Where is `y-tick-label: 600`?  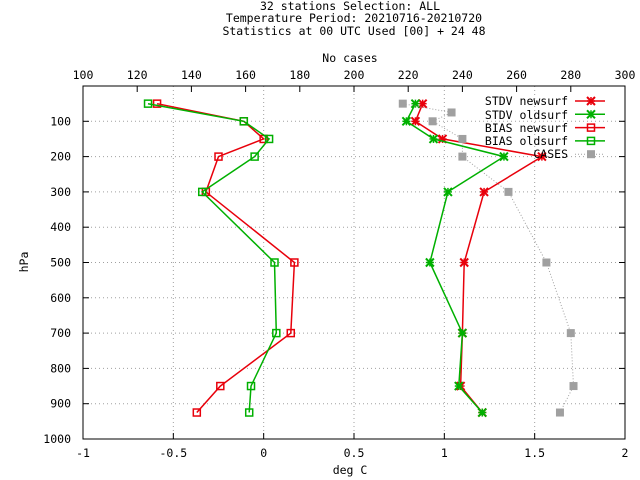
y-tick-label: 600 is located at coordinates (60, 298).